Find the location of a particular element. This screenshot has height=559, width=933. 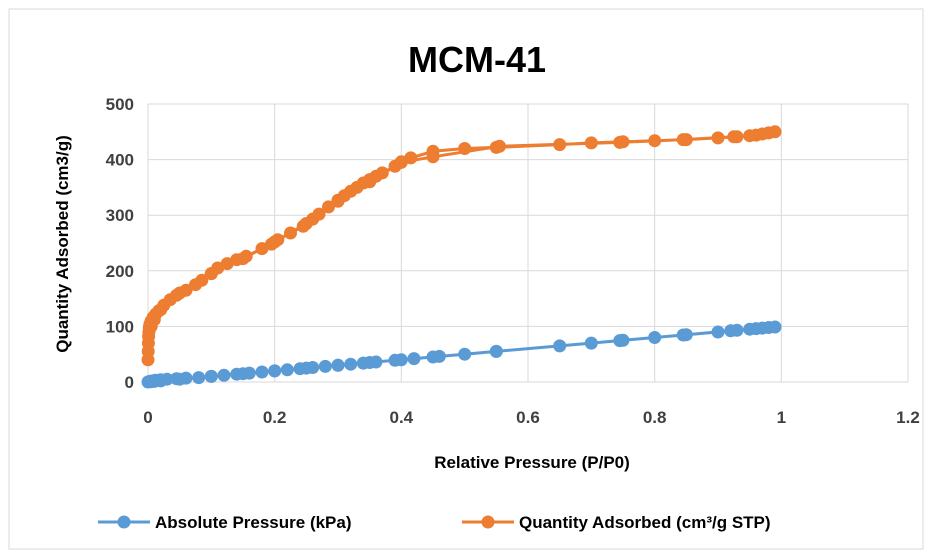

x-tick-label: 0 is located at coordinates (147, 417).